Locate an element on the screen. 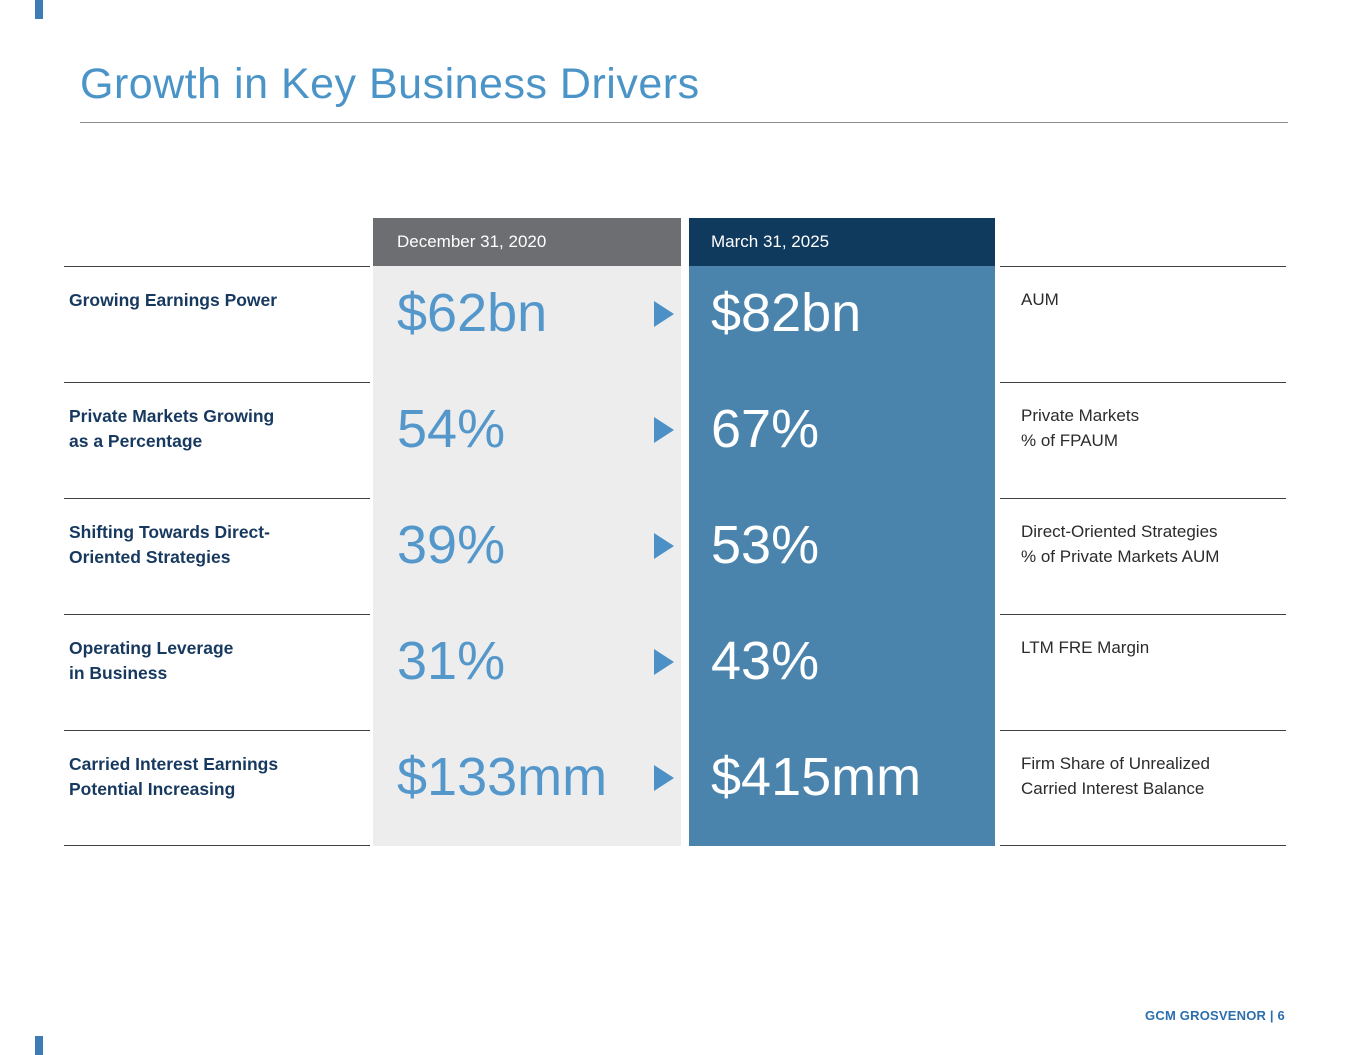 This screenshot has height=1055, width=1365. value-before-cell: $133mm is located at coordinates (527, 788).